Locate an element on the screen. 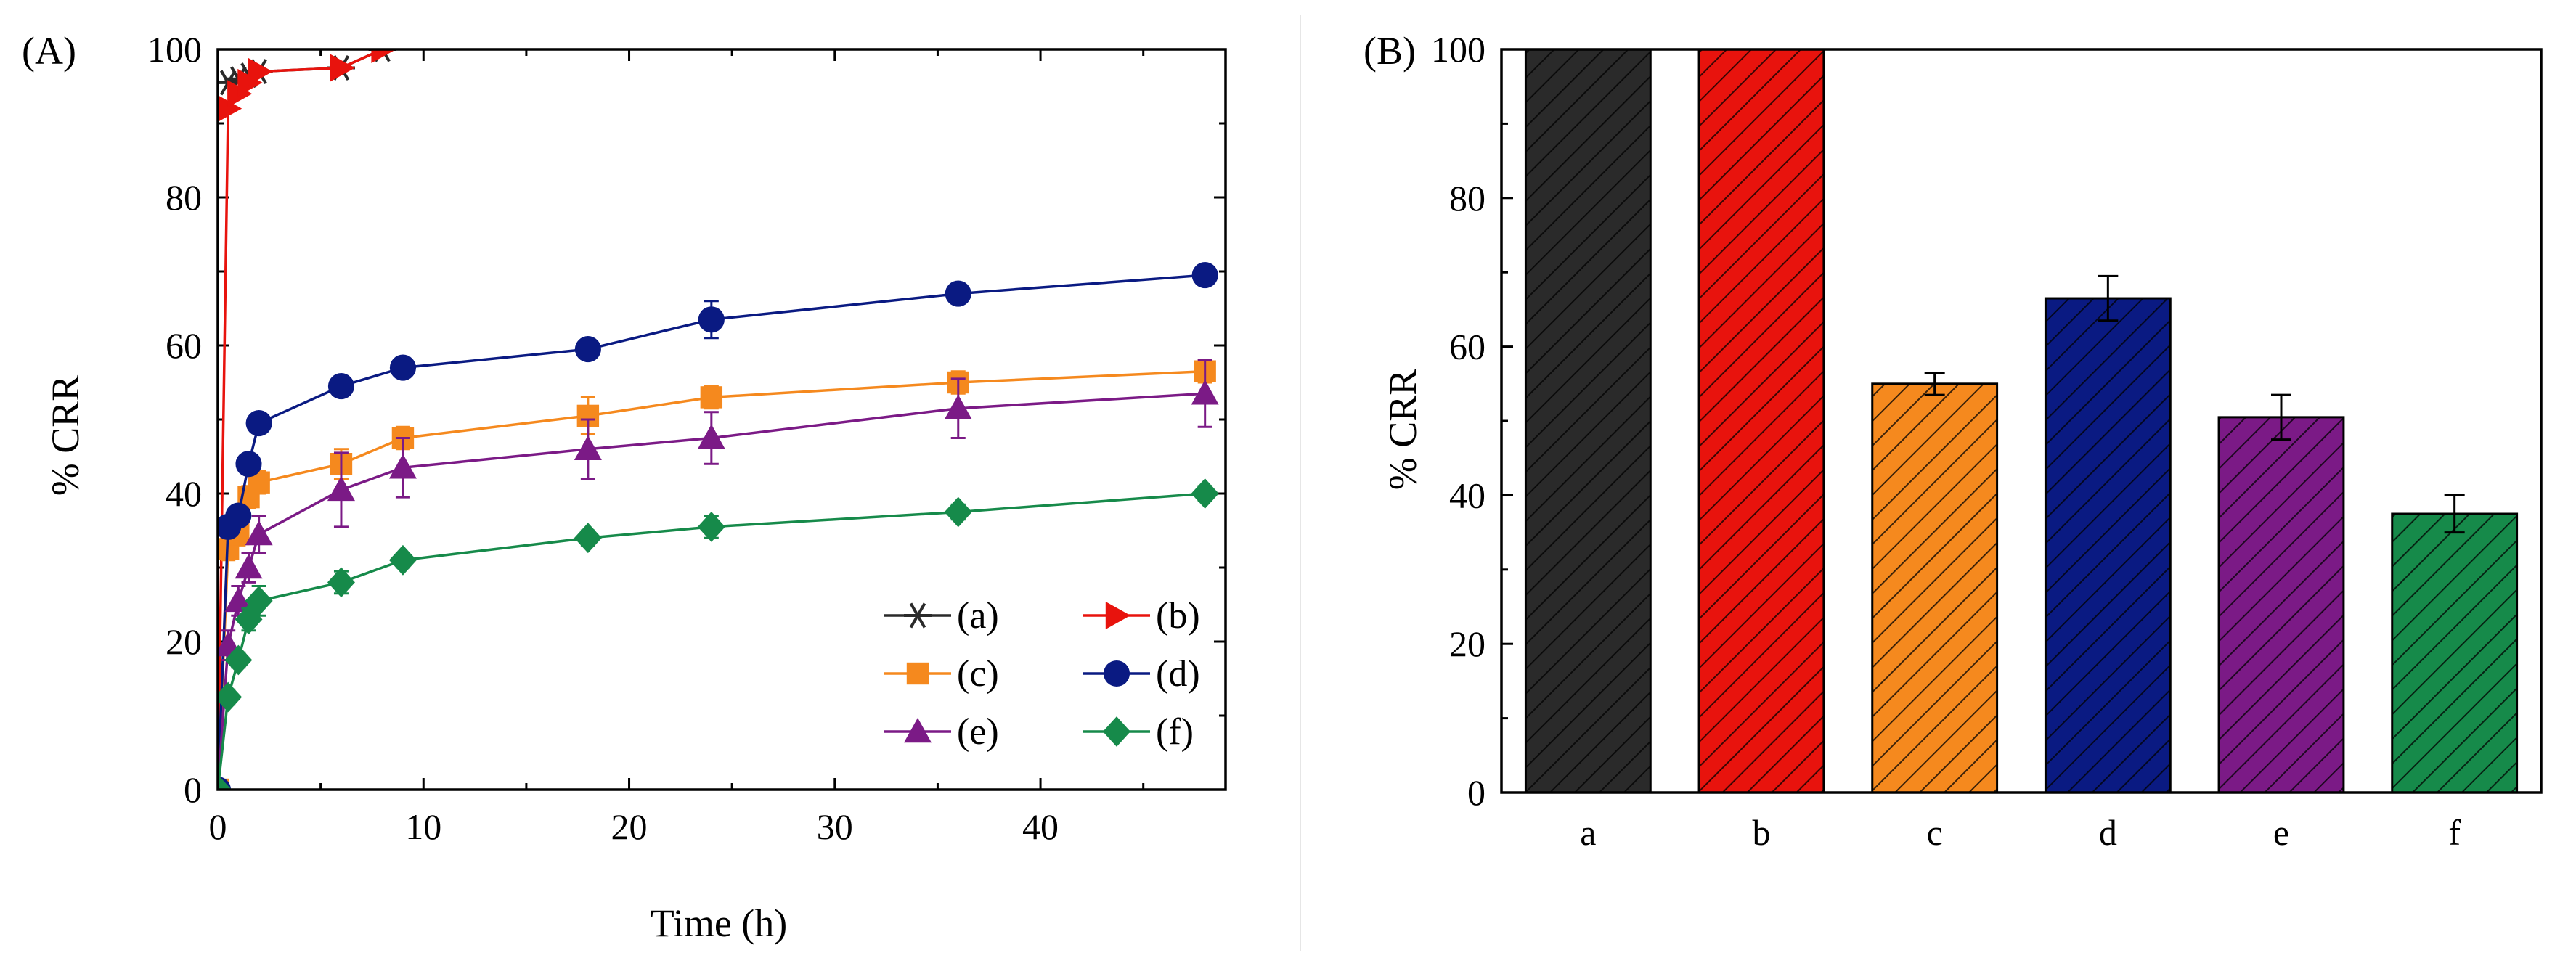  bar-c is located at coordinates (1935, 583).